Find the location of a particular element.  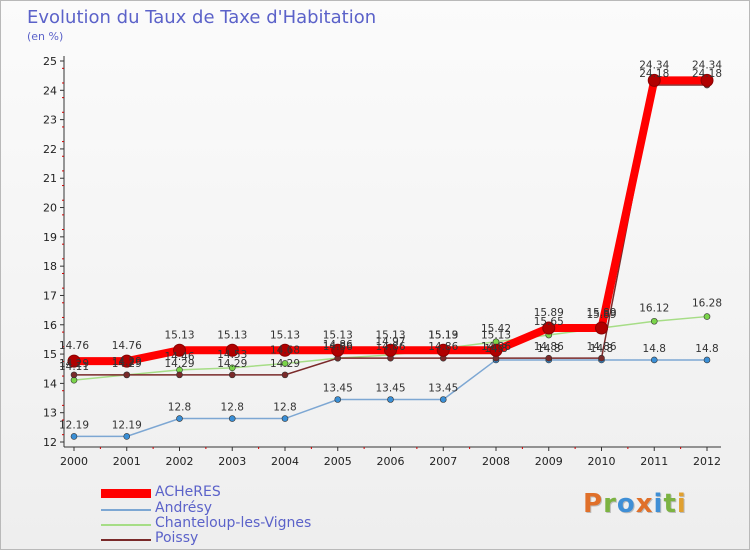

chart-title: Evolution du Taux de Taxe d'Habitation is located at coordinates (202, 17).